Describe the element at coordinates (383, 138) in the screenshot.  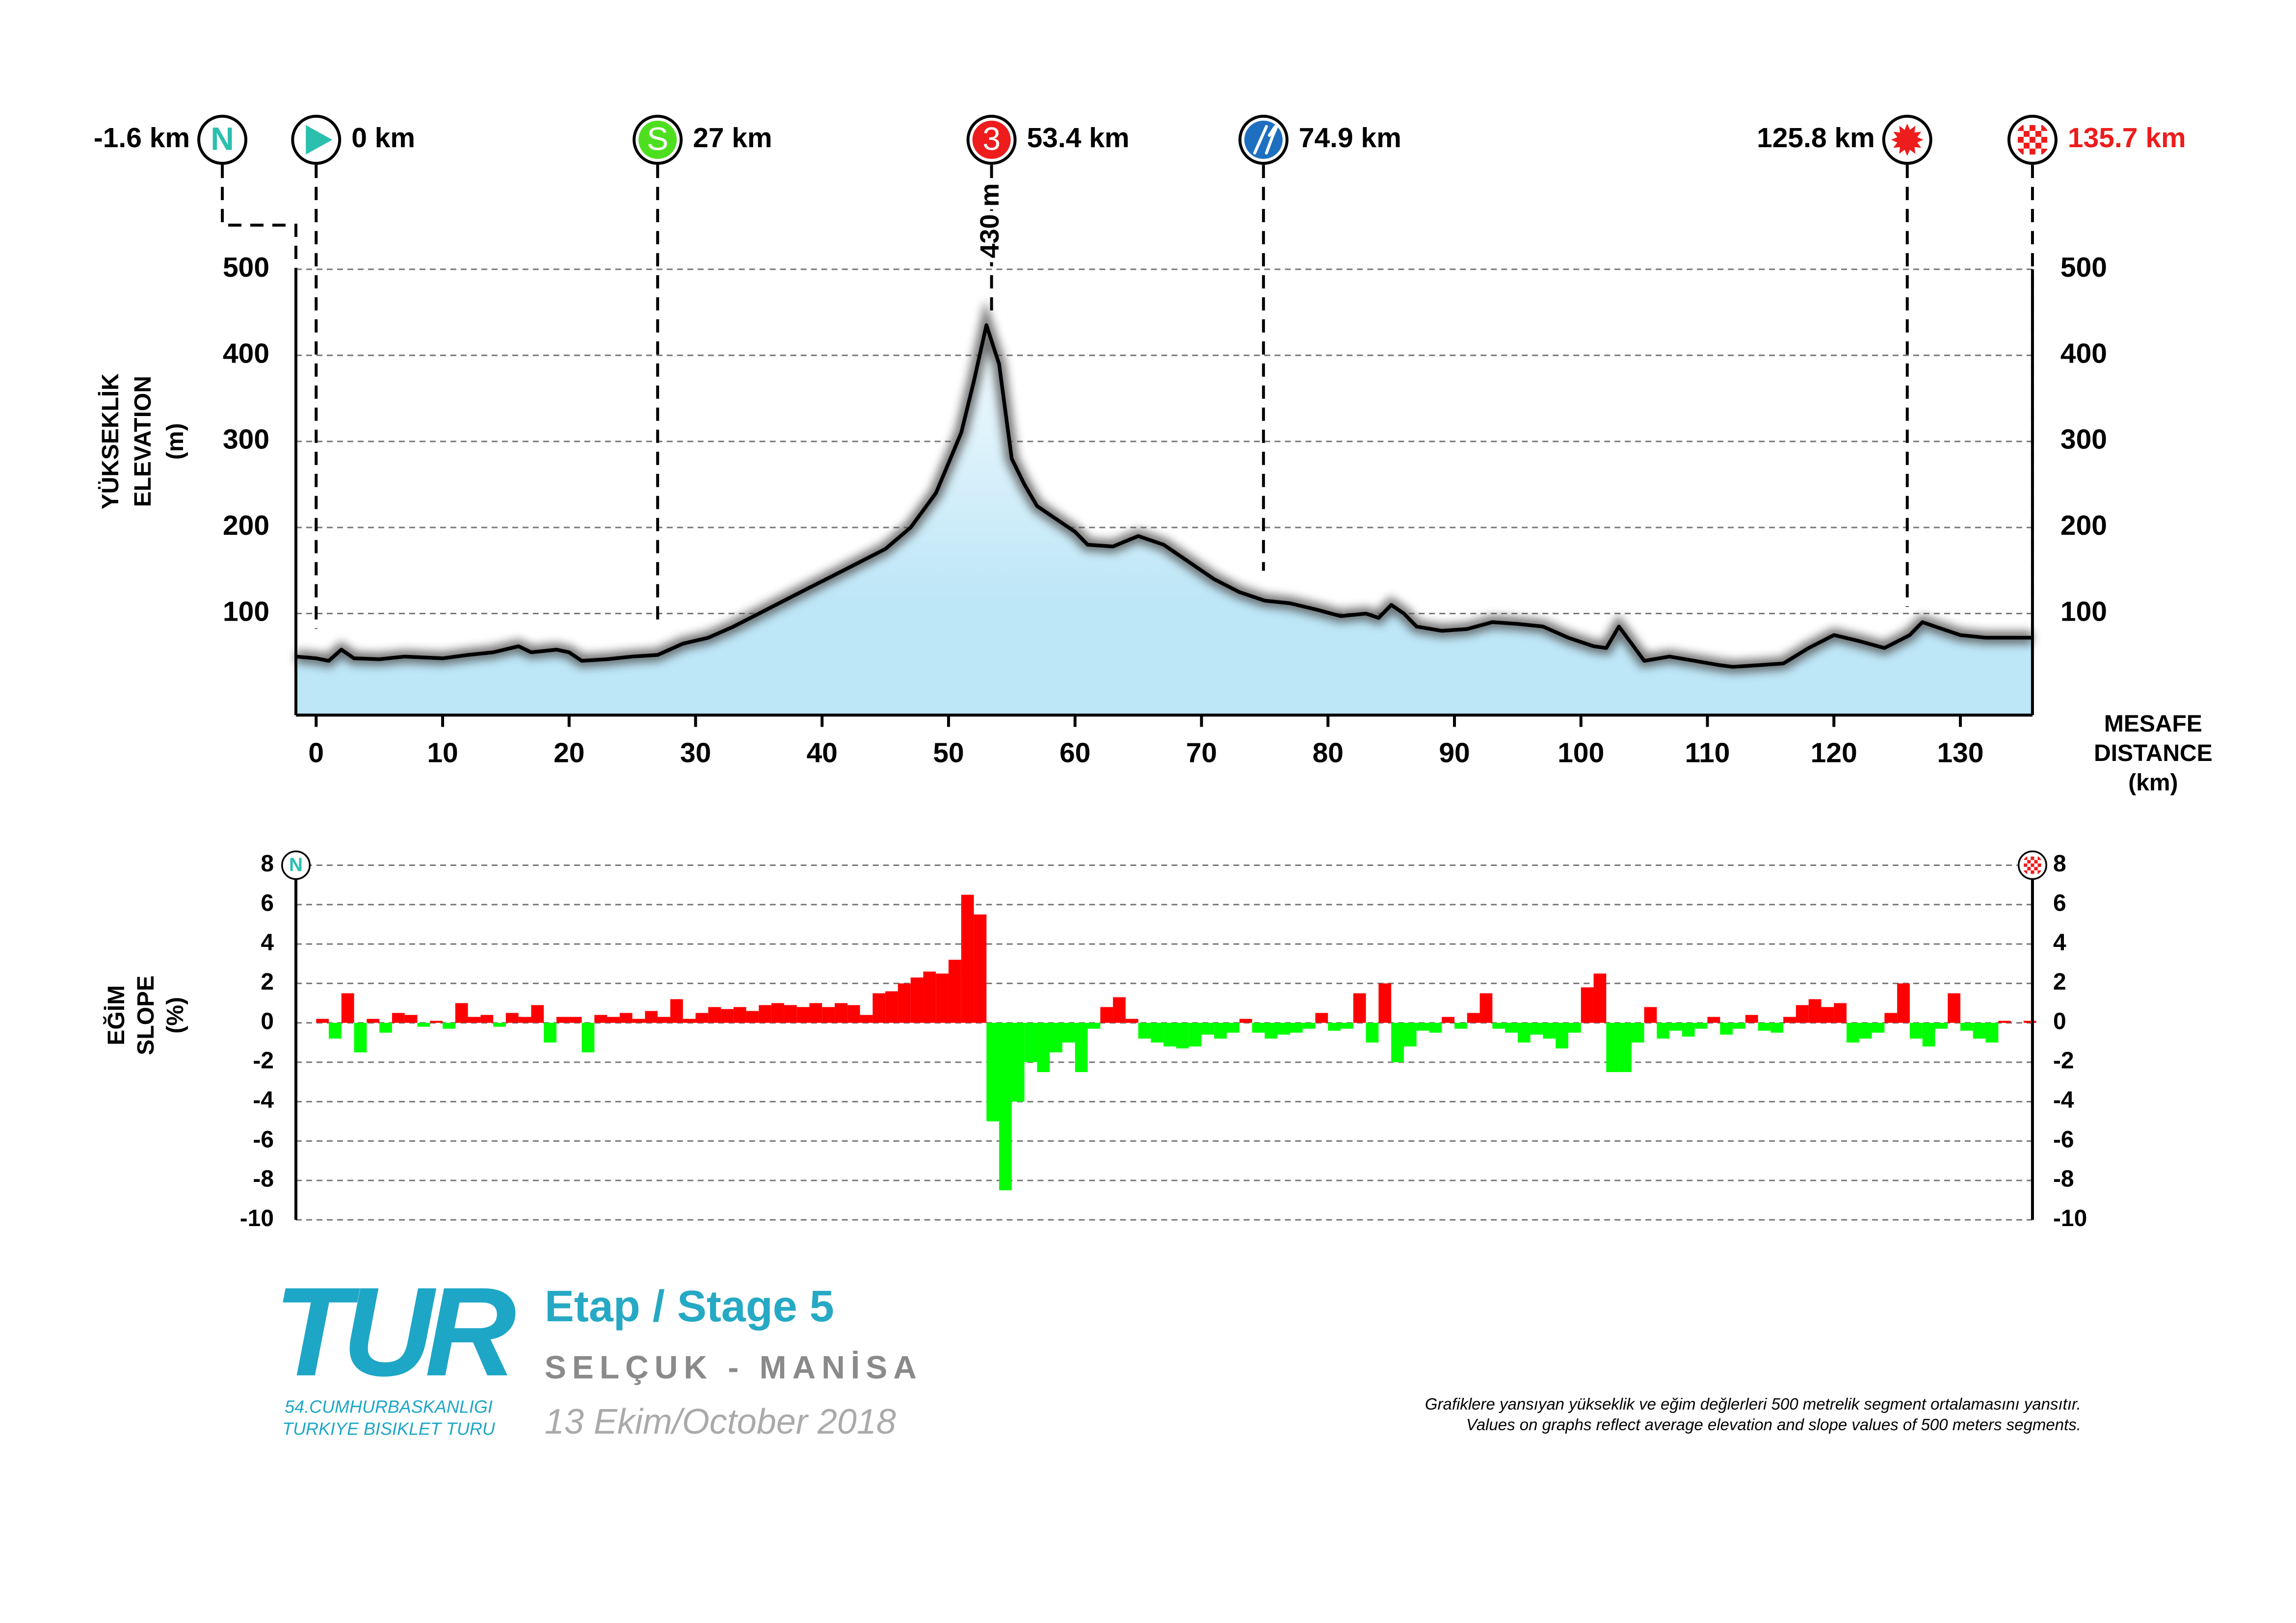
I see `marker-label: 0 km` at that location.